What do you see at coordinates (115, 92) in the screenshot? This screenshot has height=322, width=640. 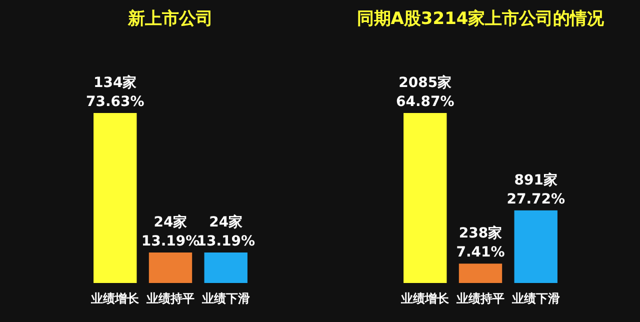 I see `data-label: 134家 73.63%` at bounding box center [115, 92].